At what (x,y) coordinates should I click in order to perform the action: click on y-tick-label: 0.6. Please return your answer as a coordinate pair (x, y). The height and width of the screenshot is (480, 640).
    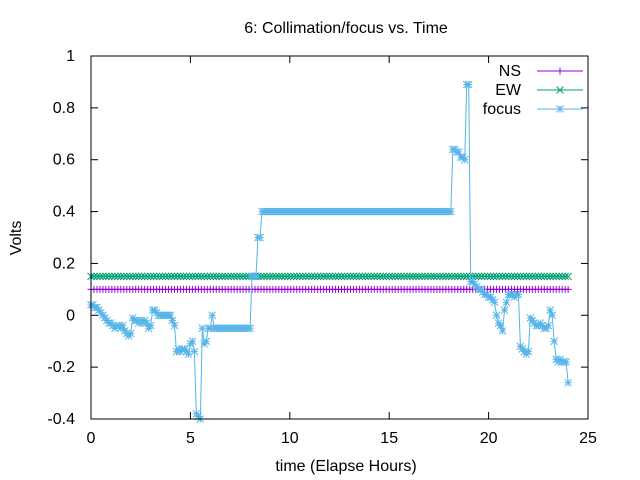
    Looking at the image, I should click on (64, 160).